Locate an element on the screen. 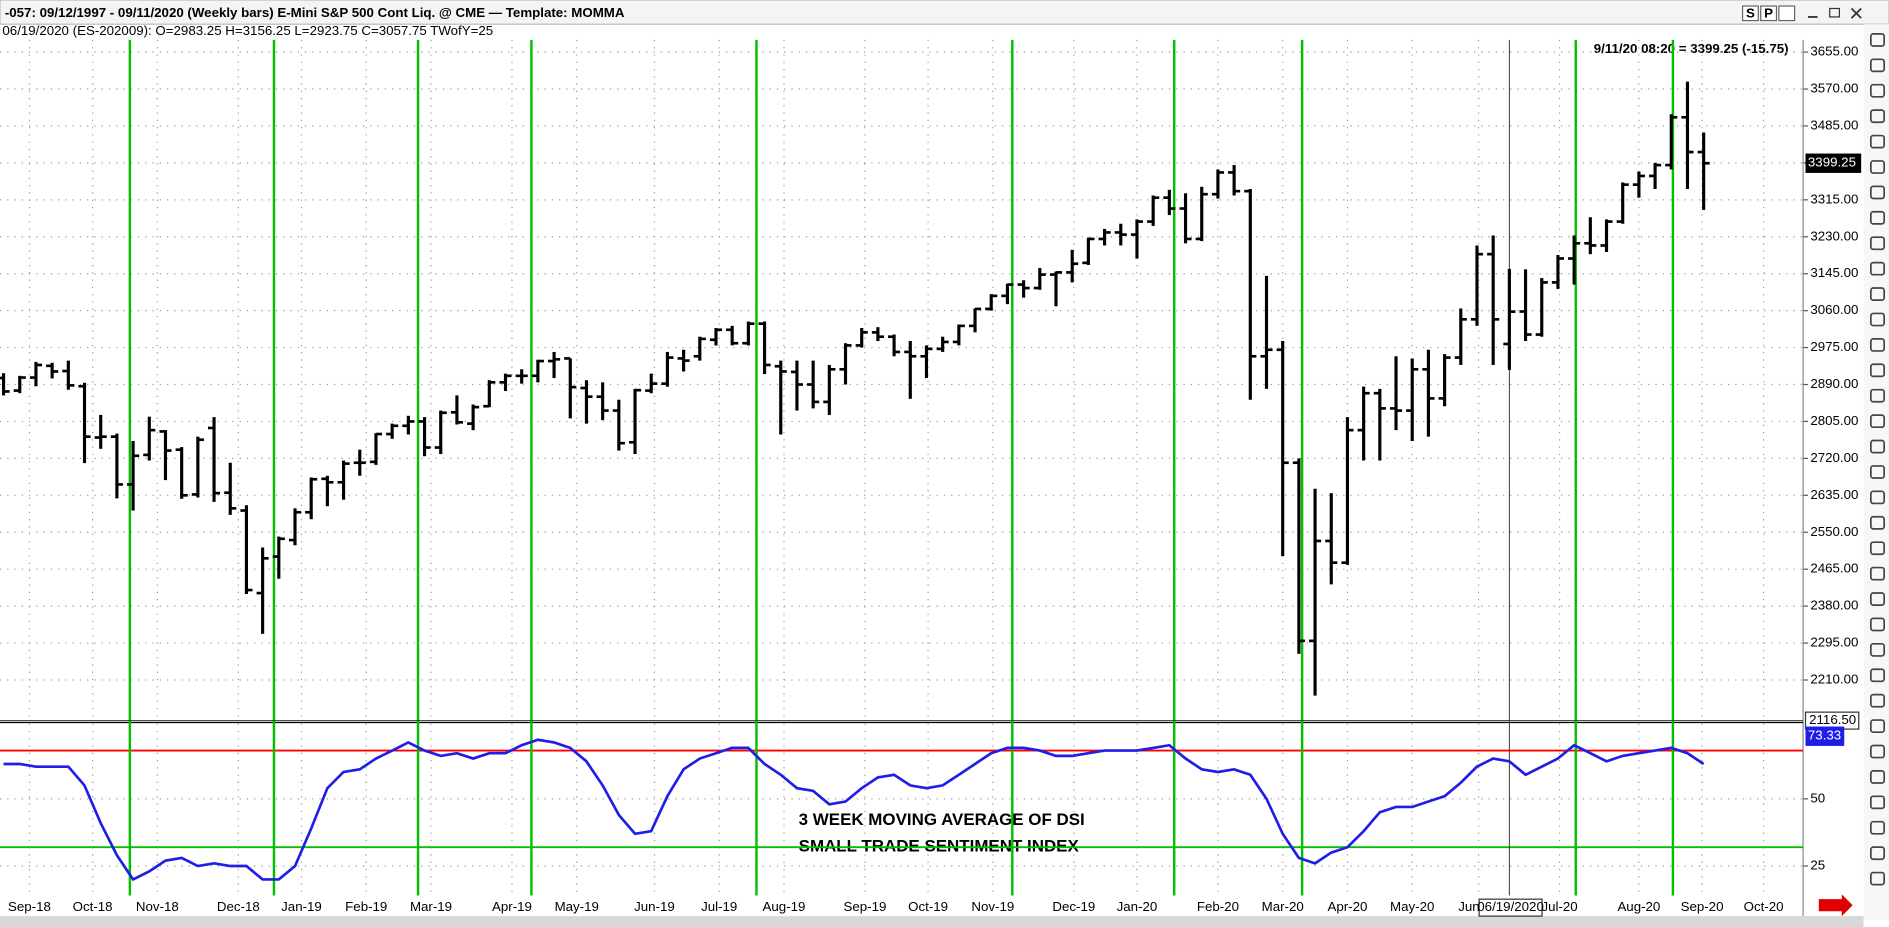 This screenshot has height=927, width=1889. x-tick-label: Jan-20 is located at coordinates (1137, 906).